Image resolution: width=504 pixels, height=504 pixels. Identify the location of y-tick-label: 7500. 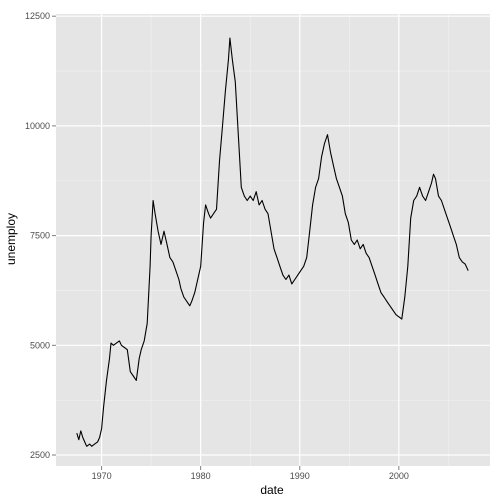
(40, 236).